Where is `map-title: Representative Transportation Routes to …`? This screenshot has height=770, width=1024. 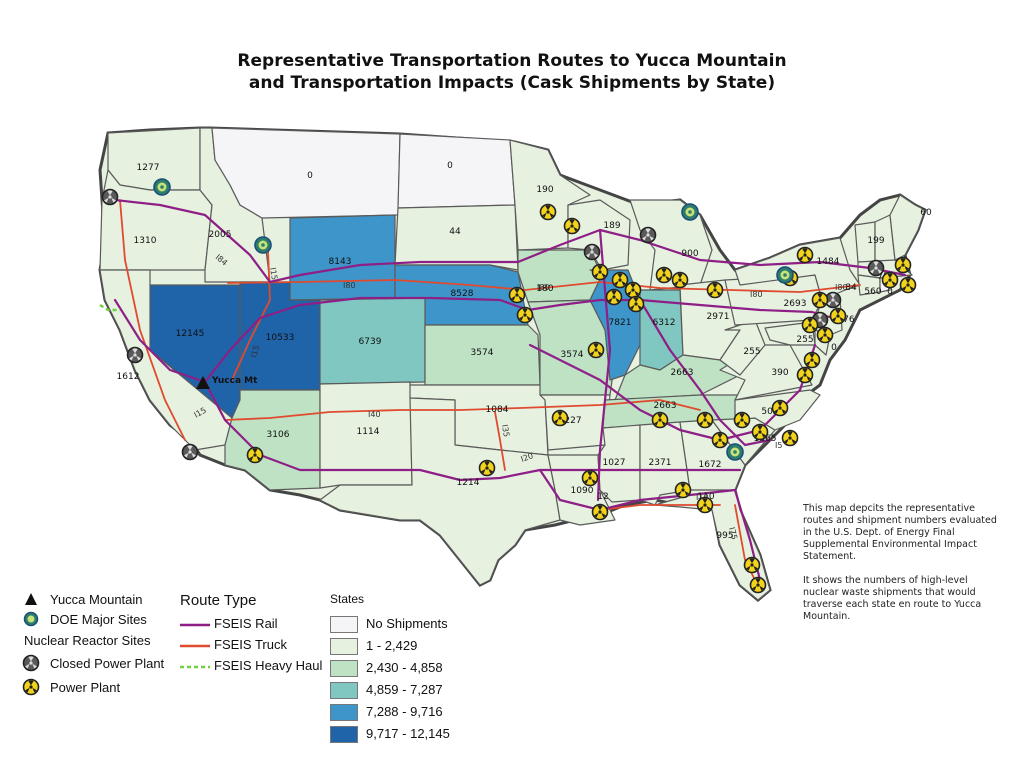 map-title: Representative Transportation Routes to … is located at coordinates (512, 72).